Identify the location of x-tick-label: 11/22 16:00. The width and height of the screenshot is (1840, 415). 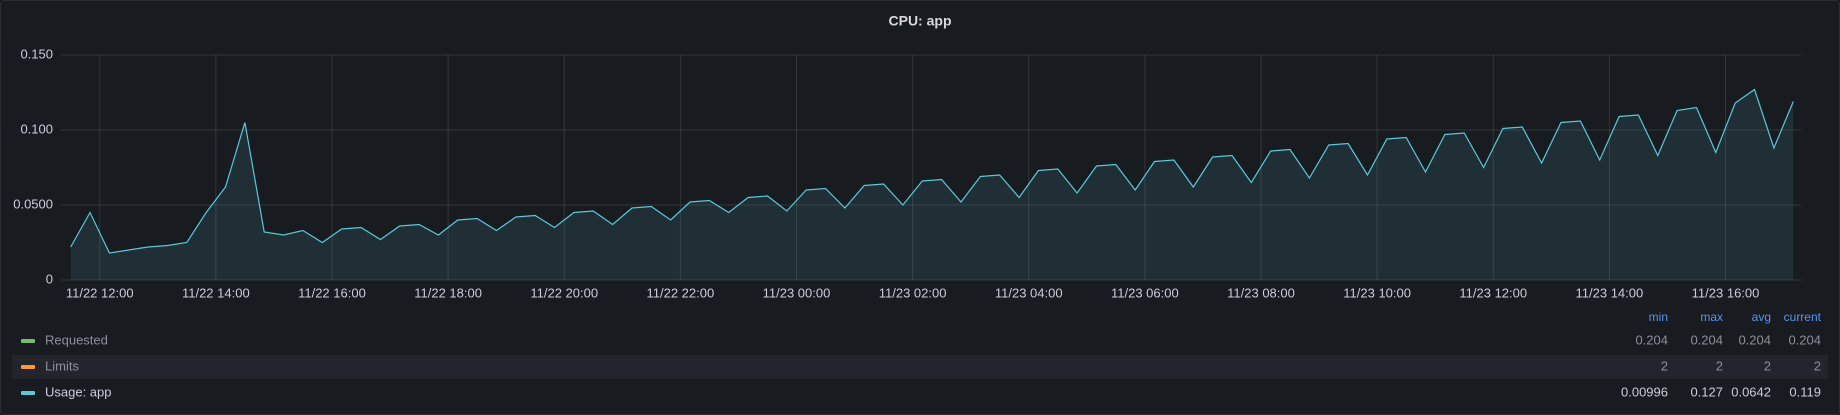
(332, 292).